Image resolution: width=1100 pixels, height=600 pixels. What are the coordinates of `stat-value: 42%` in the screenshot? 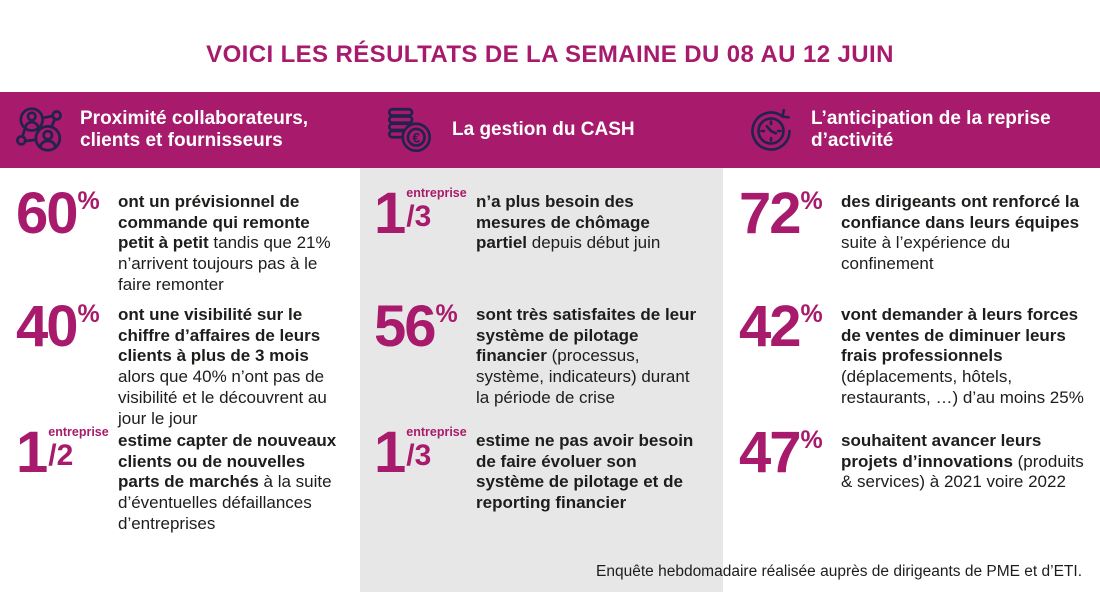 It's located at (781, 326).